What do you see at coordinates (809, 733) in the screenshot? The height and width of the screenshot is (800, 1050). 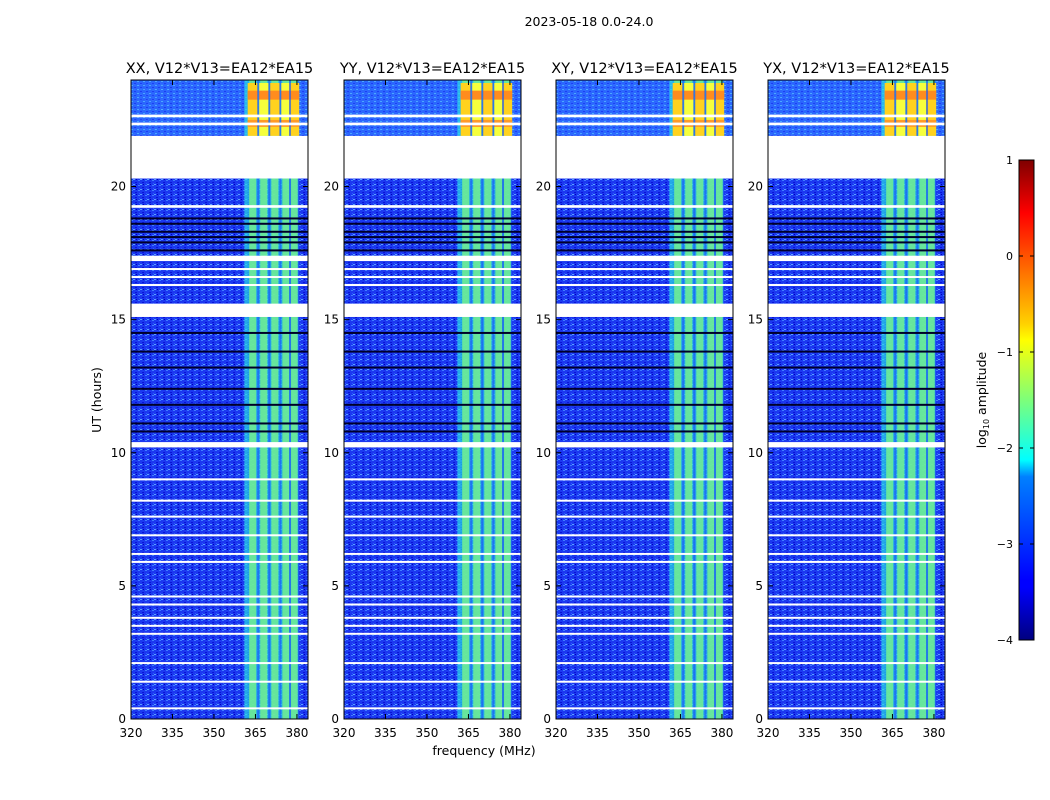 I see `x-tick-label: 335` at bounding box center [809, 733].